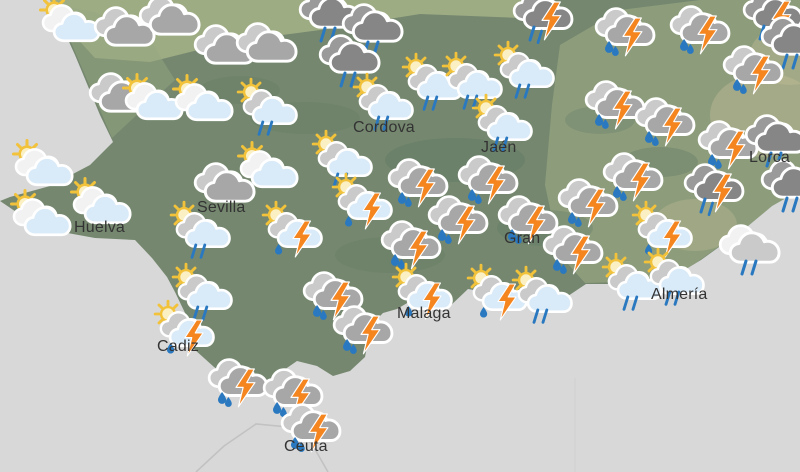 The height and width of the screenshot is (472, 800). I want to click on city-label-malaga: Malaga, so click(424, 313).